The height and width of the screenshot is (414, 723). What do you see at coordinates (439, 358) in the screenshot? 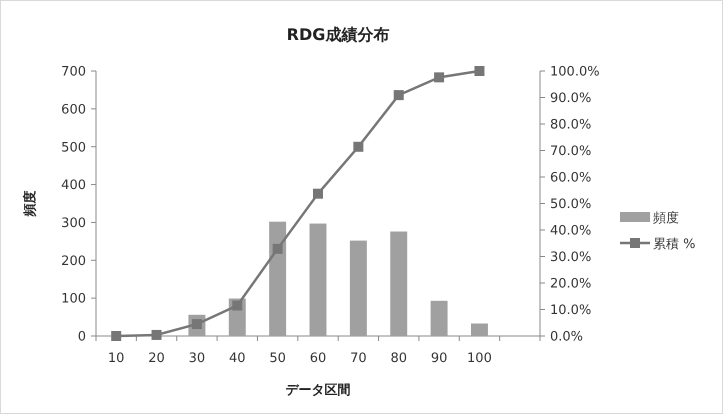
I see `x-tick-label: 90` at bounding box center [439, 358].